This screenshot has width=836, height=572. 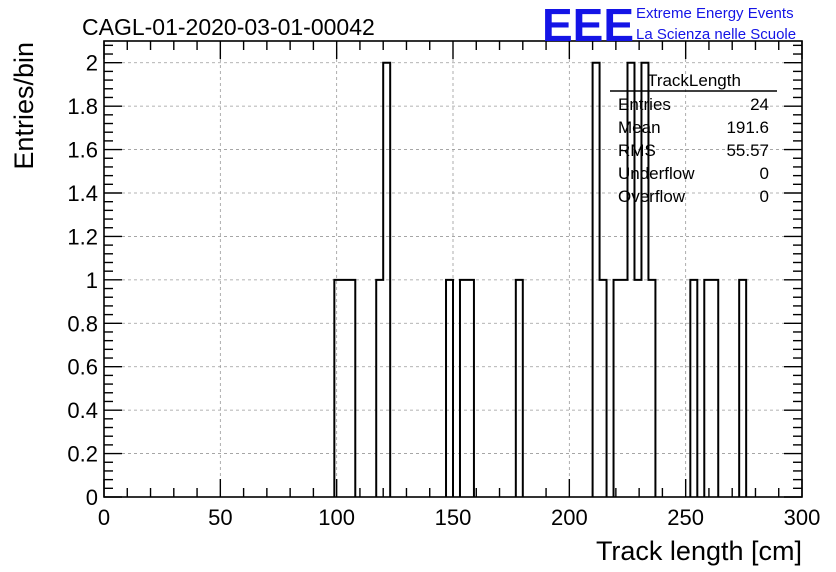 I want to click on x-tick-label: 300, so click(x=802, y=517).